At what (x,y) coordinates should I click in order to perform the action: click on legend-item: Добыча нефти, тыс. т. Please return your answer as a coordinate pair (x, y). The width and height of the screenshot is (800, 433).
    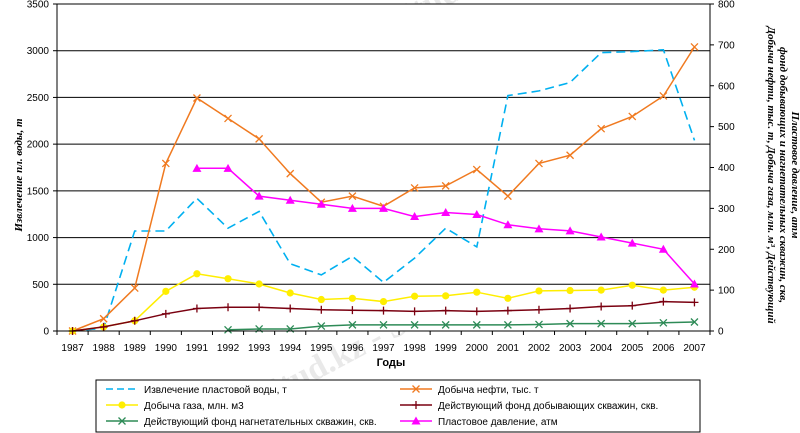
    Looking at the image, I should click on (469, 390).